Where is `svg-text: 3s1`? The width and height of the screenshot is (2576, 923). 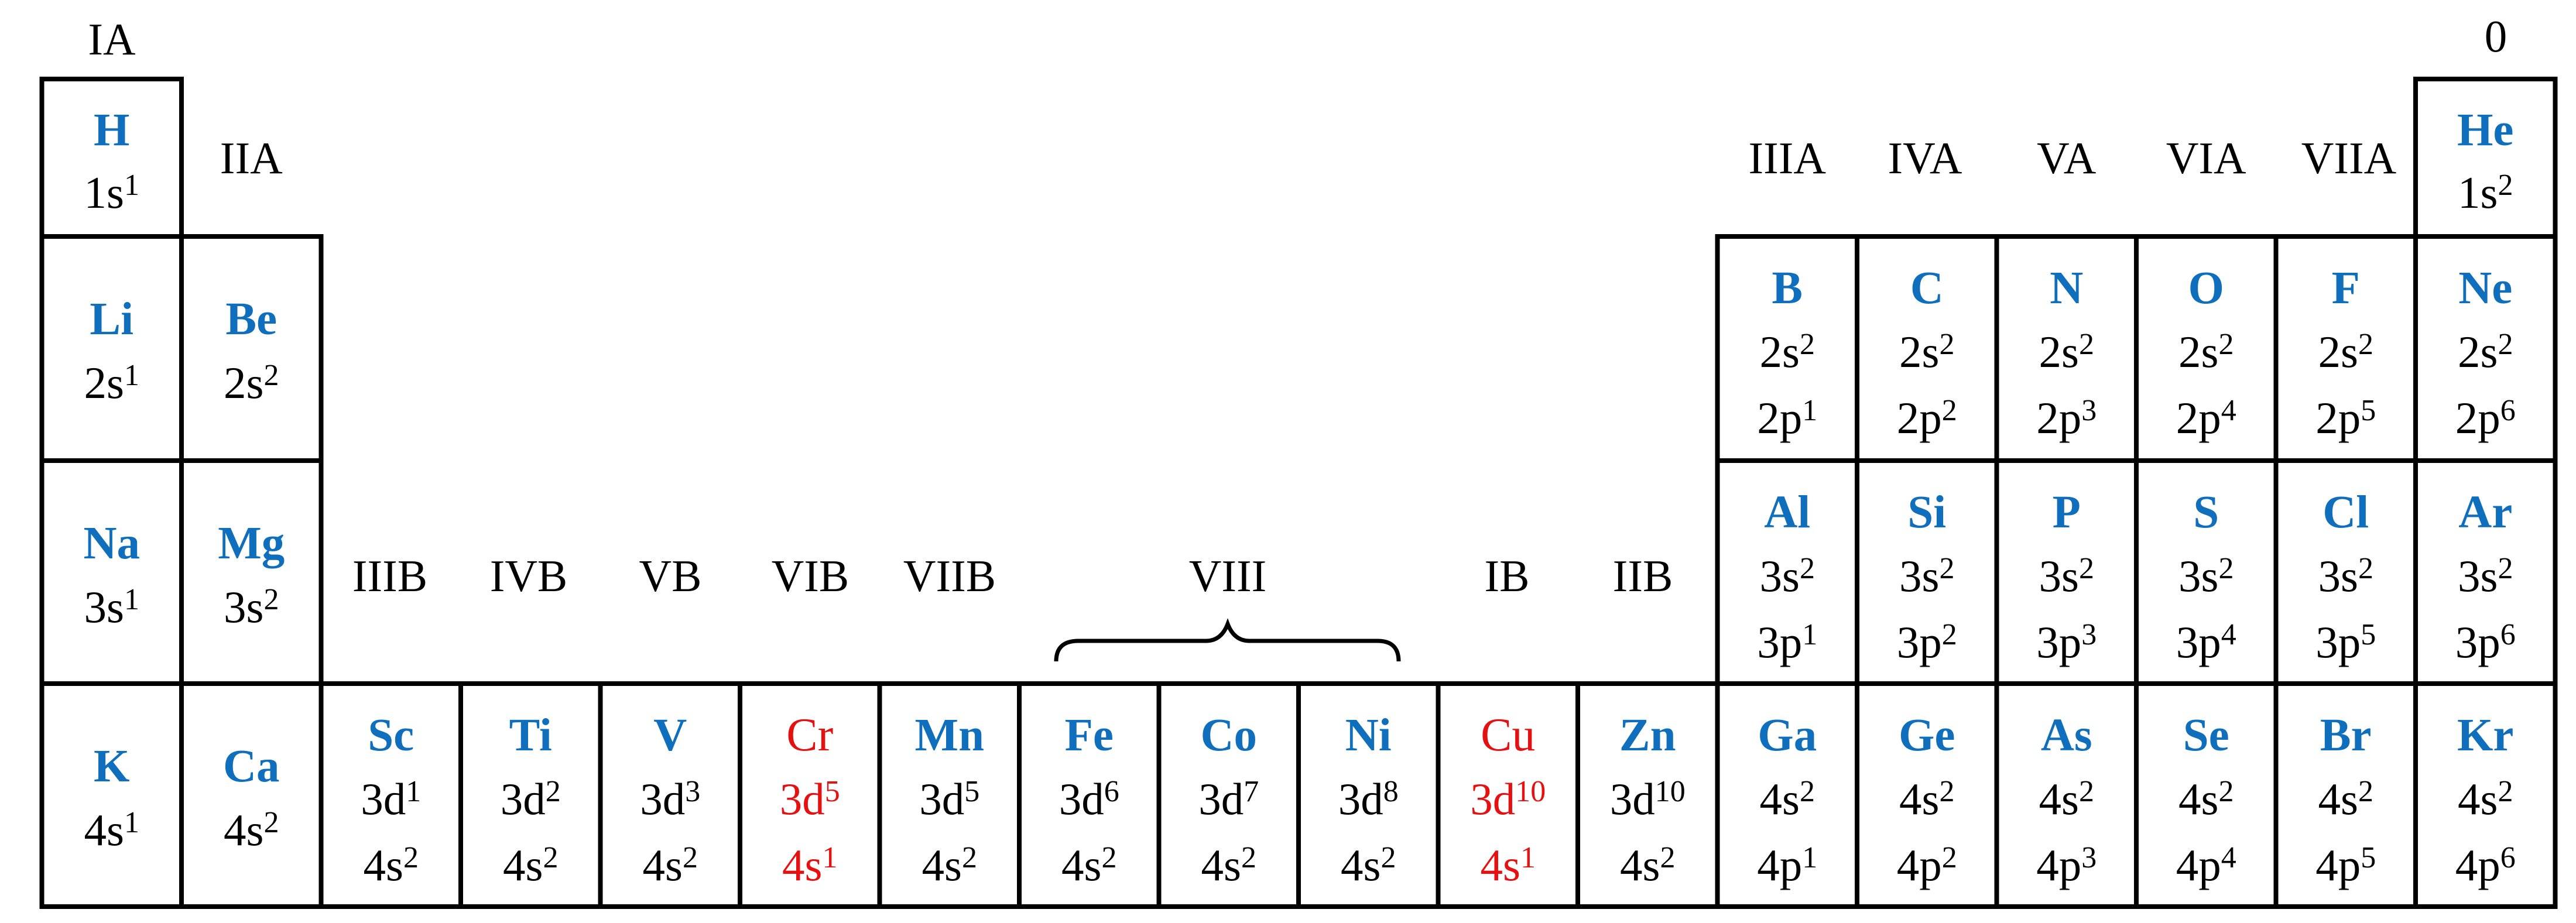
svg-text: 3s1 is located at coordinates (111, 607).